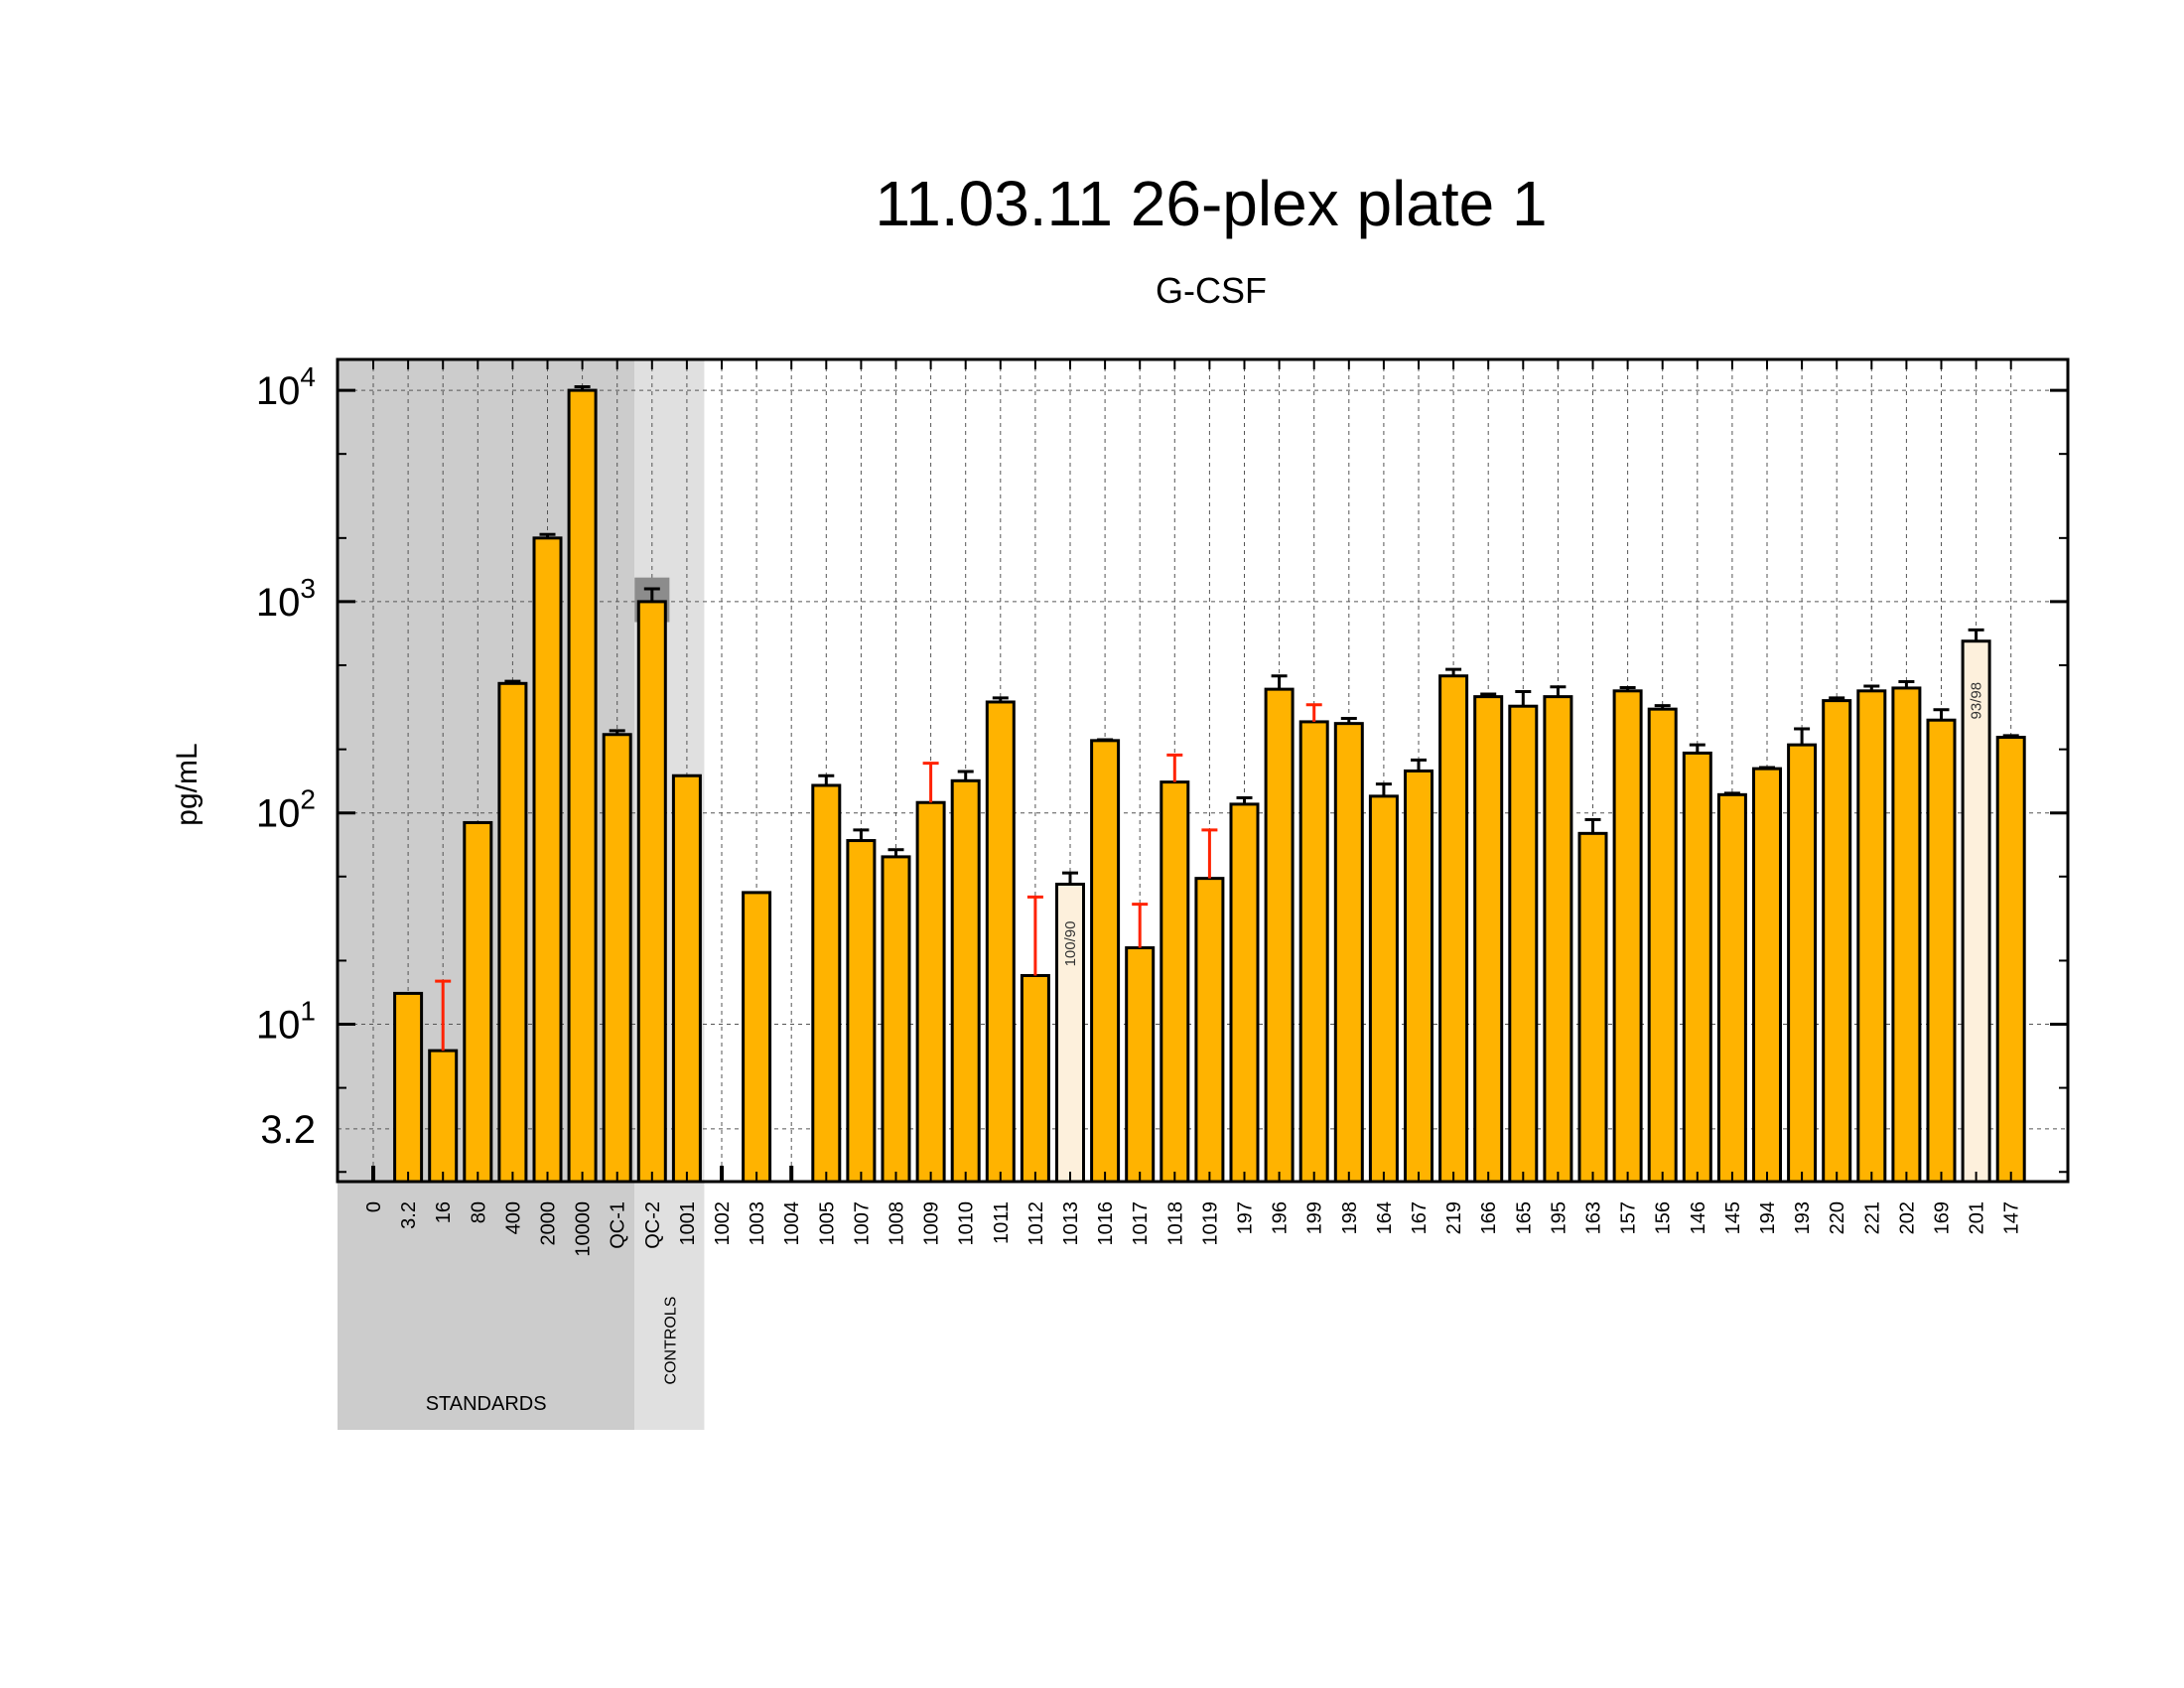 The width and height of the screenshot is (2184, 1688). I want to click on x-tick-label: 193, so click(1803, 1217).